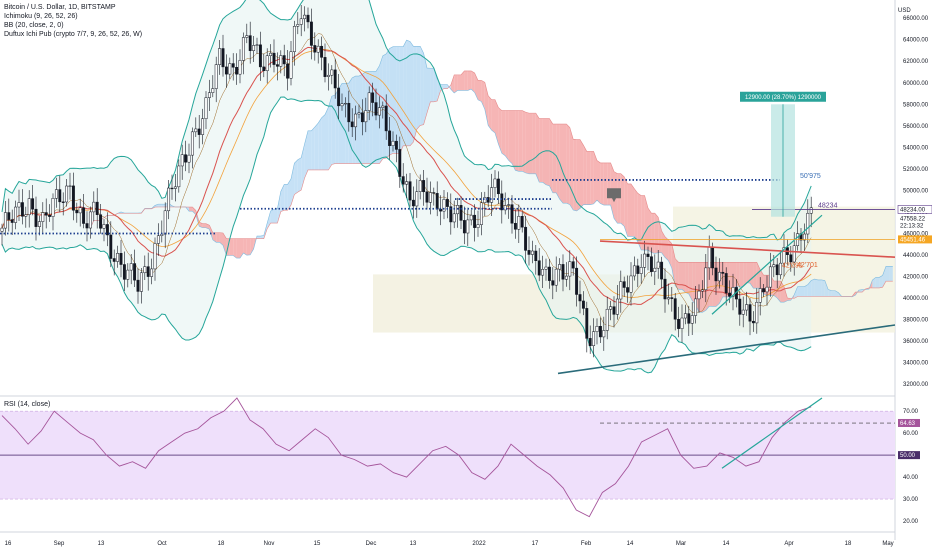  What do you see at coordinates (913, 220) in the screenshot?
I see `last-price-tag: 47558.22` at bounding box center [913, 220].